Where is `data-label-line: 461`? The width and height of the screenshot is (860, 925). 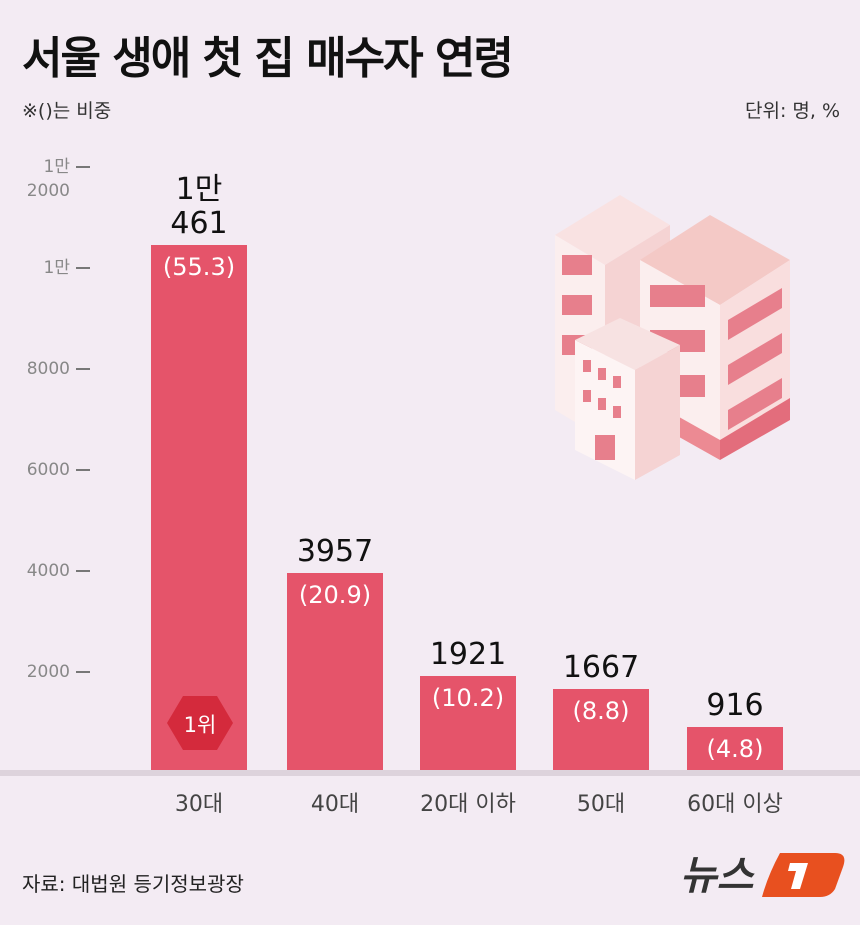 data-label-line: 461 is located at coordinates (199, 223).